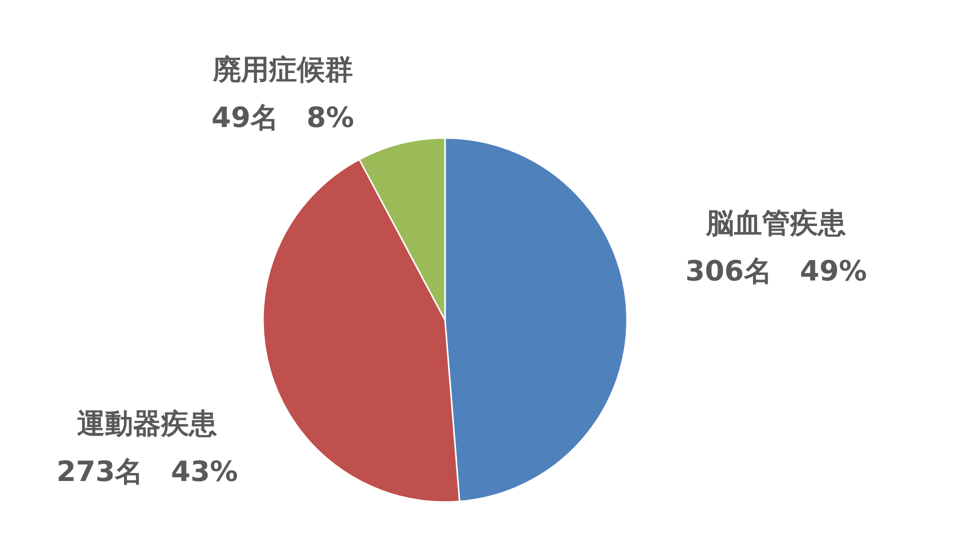 This screenshot has height=544, width=971. Describe the element at coordinates (776, 271) in the screenshot. I see `data-label: 306名 49%` at that location.